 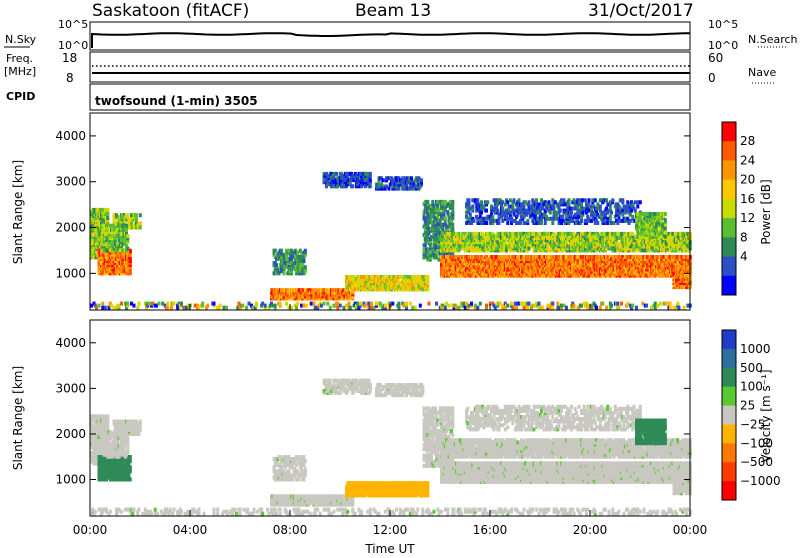 What do you see at coordinates (390, 67) in the screenshot?
I see `freq-panel` at bounding box center [390, 67].